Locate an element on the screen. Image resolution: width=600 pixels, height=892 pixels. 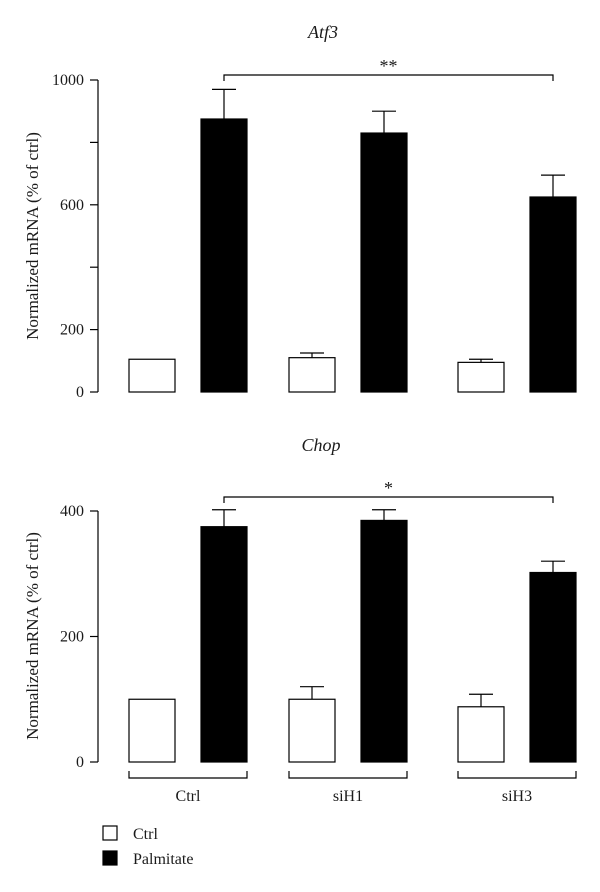
chop-bar-ctrl-ctrl is located at coordinates (152, 730).